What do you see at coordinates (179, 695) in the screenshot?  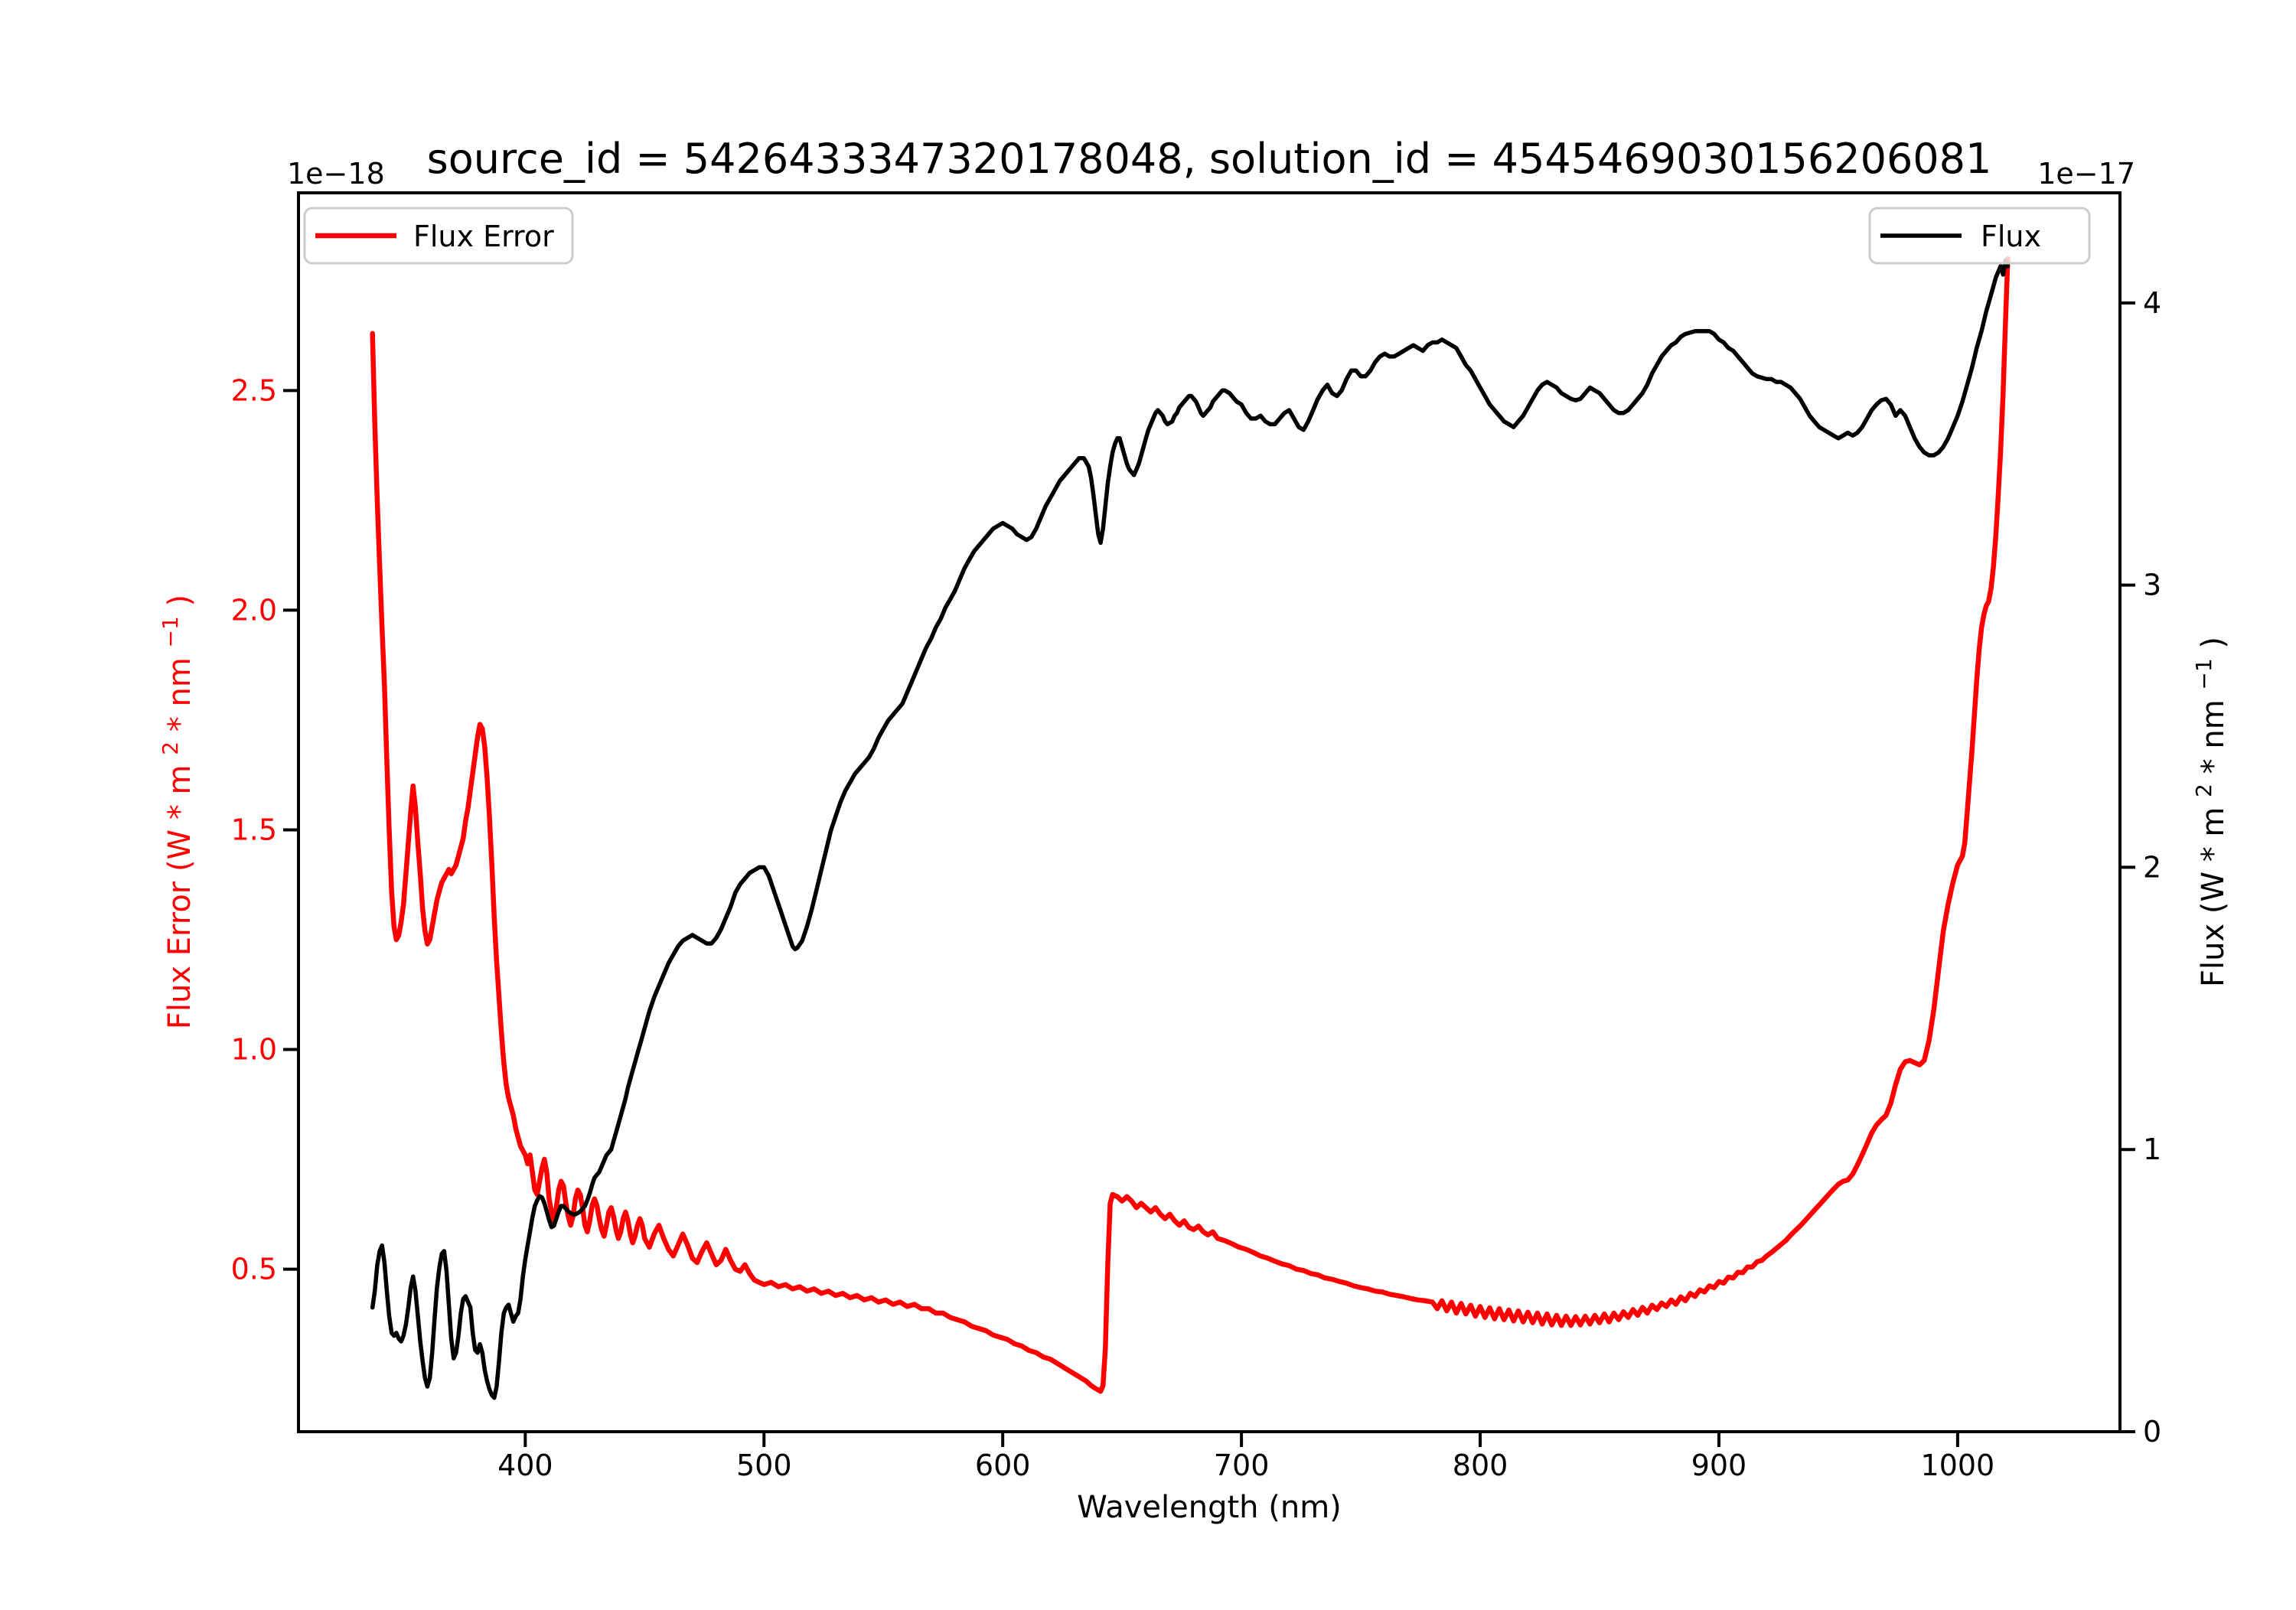 I see `left-y-axis-label-mid: * nm` at bounding box center [179, 695].